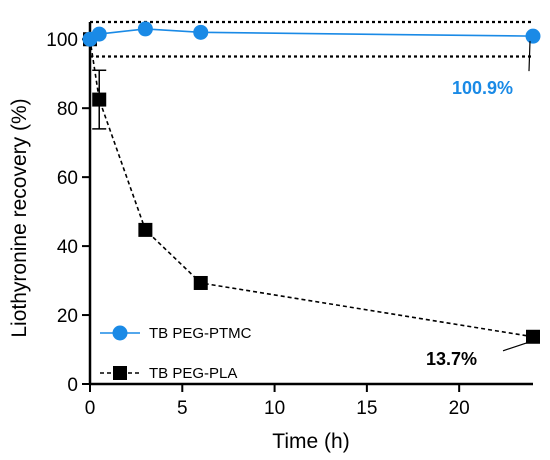 The width and height of the screenshot is (550, 460). I want to click on y-tick-label: 0, so click(72, 385).